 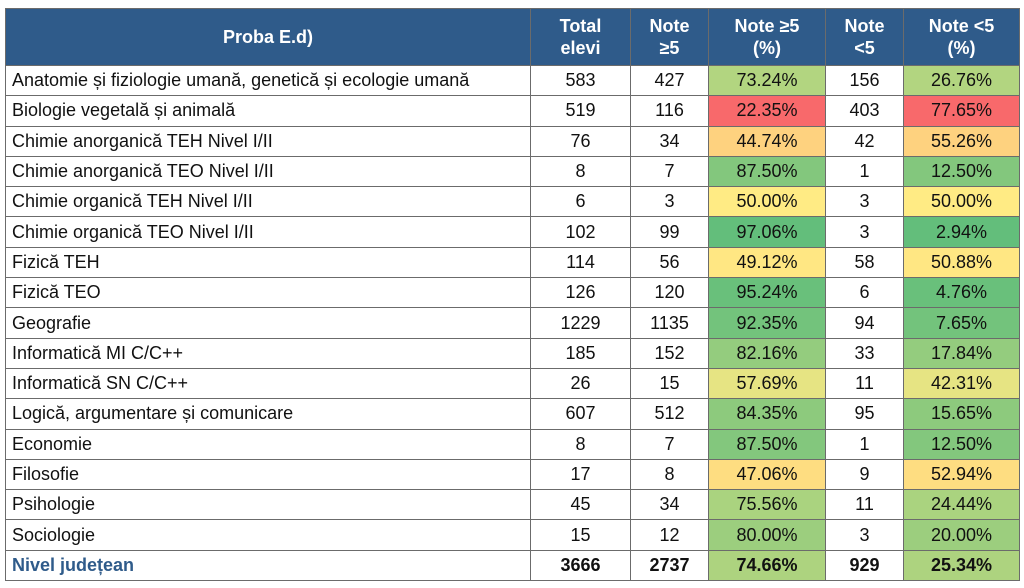 I want to click on cell: 156, so click(x=864, y=80).